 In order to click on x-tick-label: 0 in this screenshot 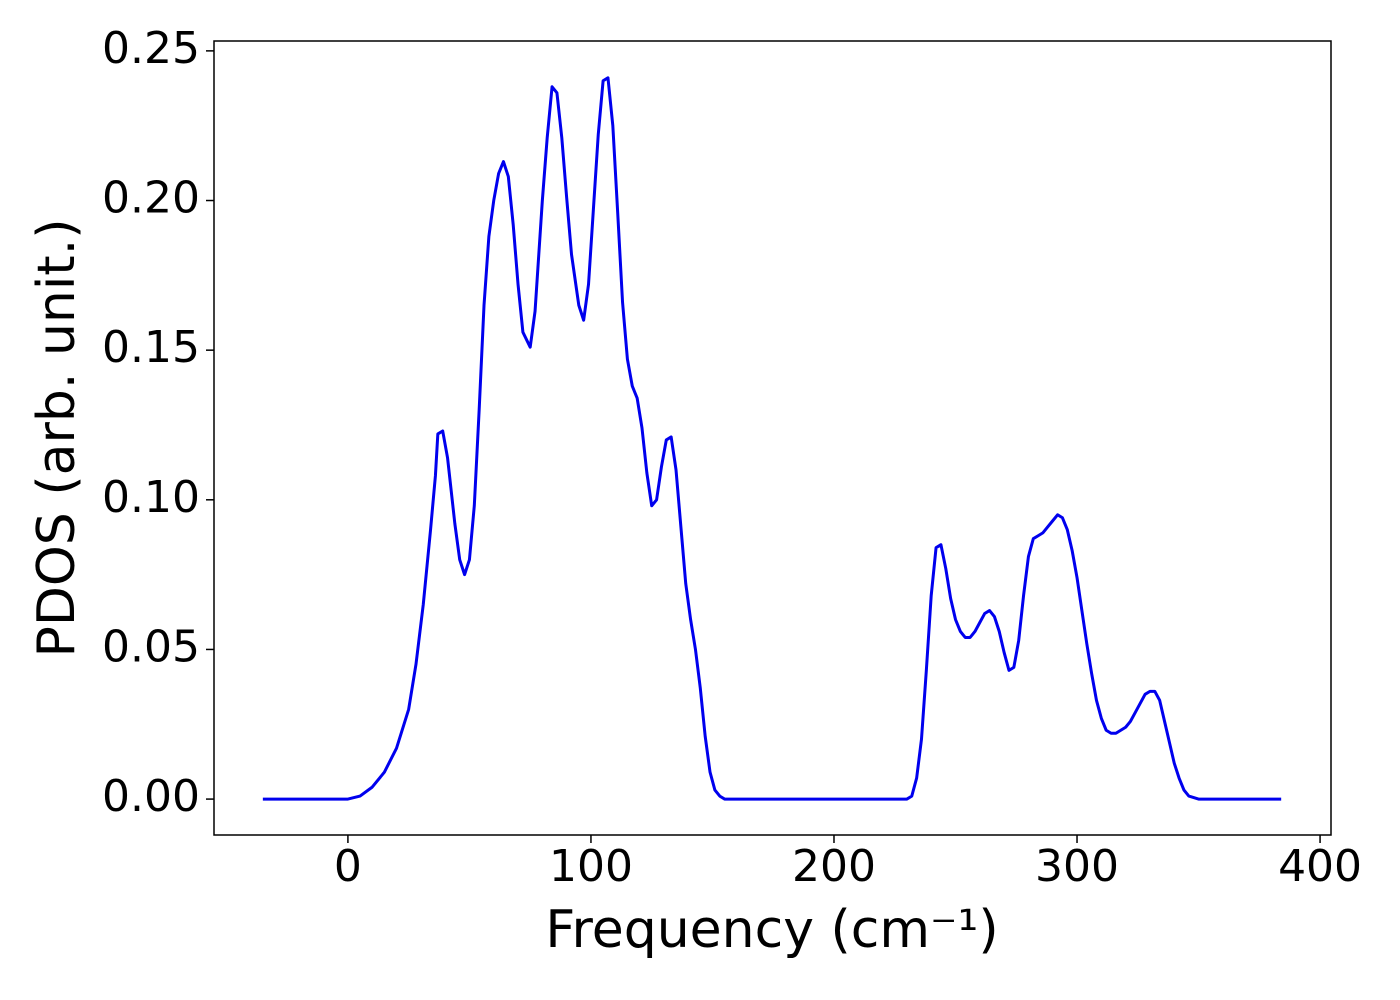, I will do `click(348, 866)`.